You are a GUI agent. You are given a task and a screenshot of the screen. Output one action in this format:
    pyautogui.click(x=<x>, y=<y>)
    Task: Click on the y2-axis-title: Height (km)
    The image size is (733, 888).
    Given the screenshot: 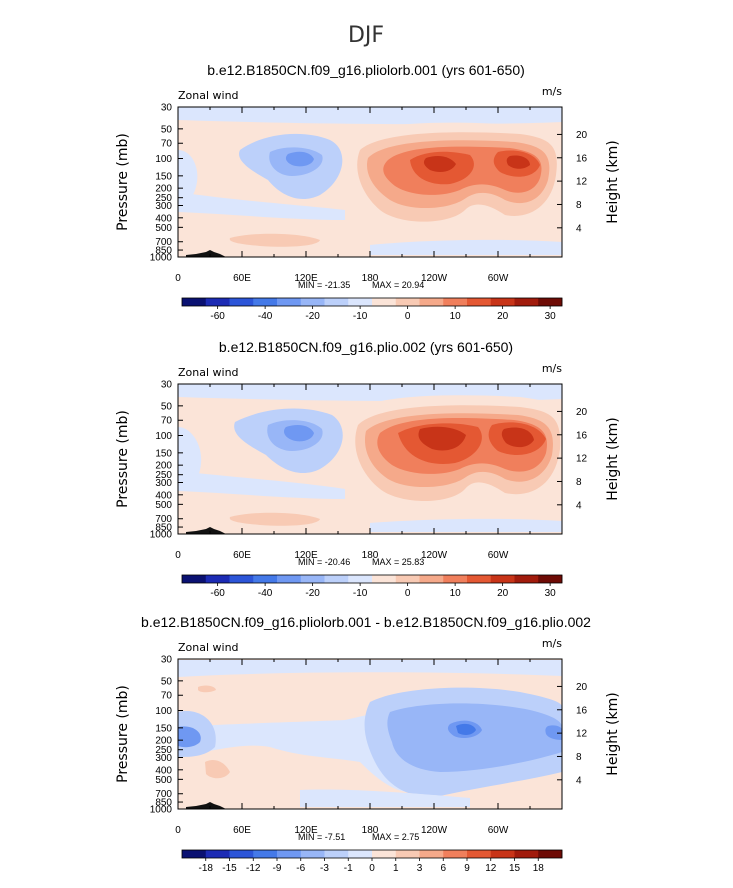 What is the action you would take?
    pyautogui.click(x=613, y=181)
    